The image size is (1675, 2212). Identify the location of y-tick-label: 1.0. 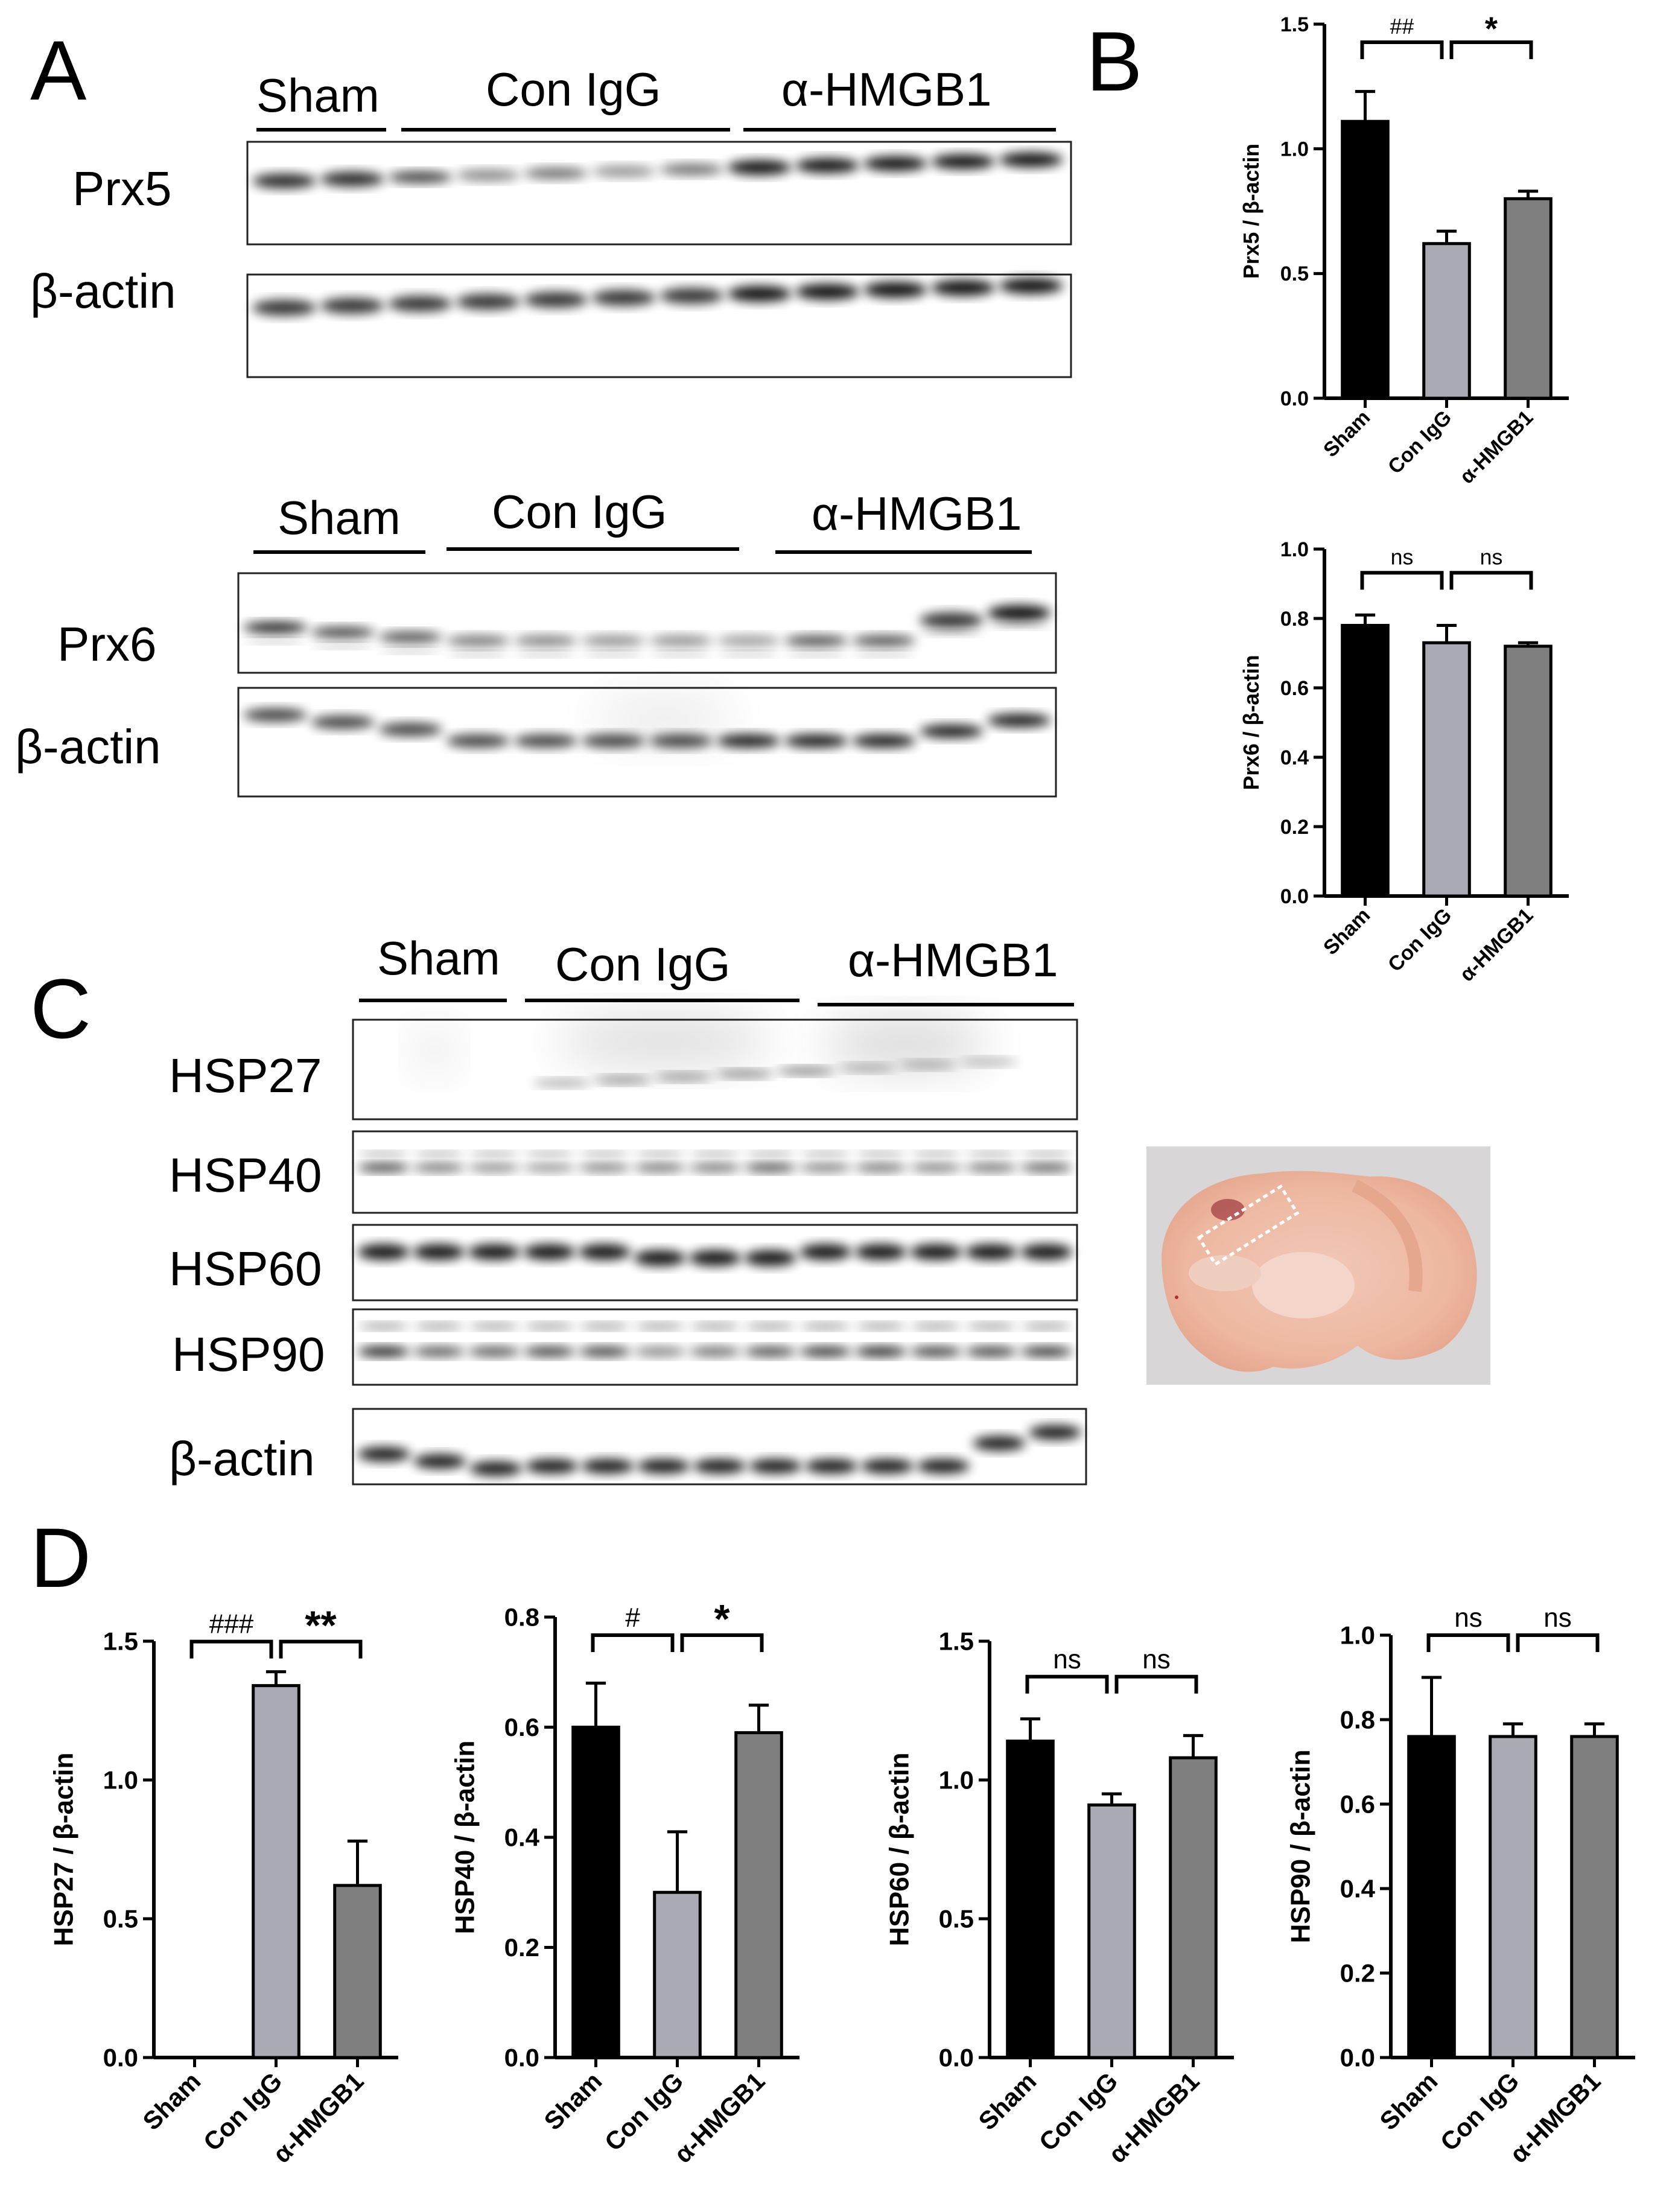
(956, 1780).